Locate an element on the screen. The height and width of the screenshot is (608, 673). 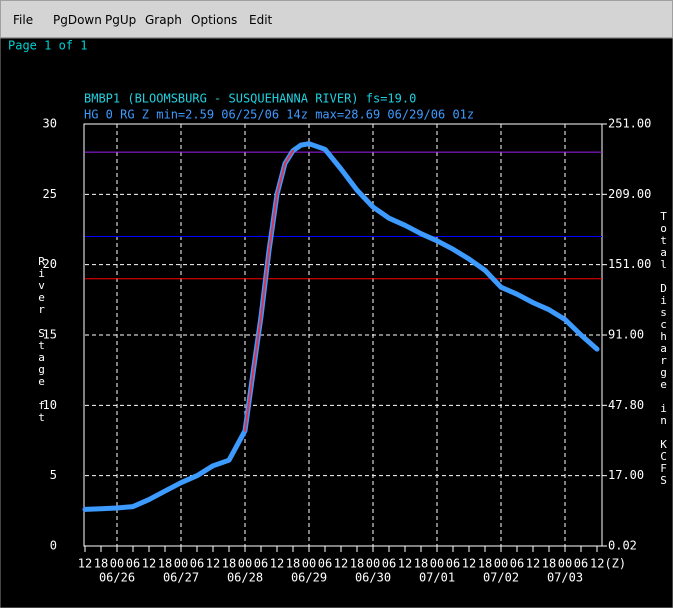
y2-tick-label: 91.00 is located at coordinates (626, 335).